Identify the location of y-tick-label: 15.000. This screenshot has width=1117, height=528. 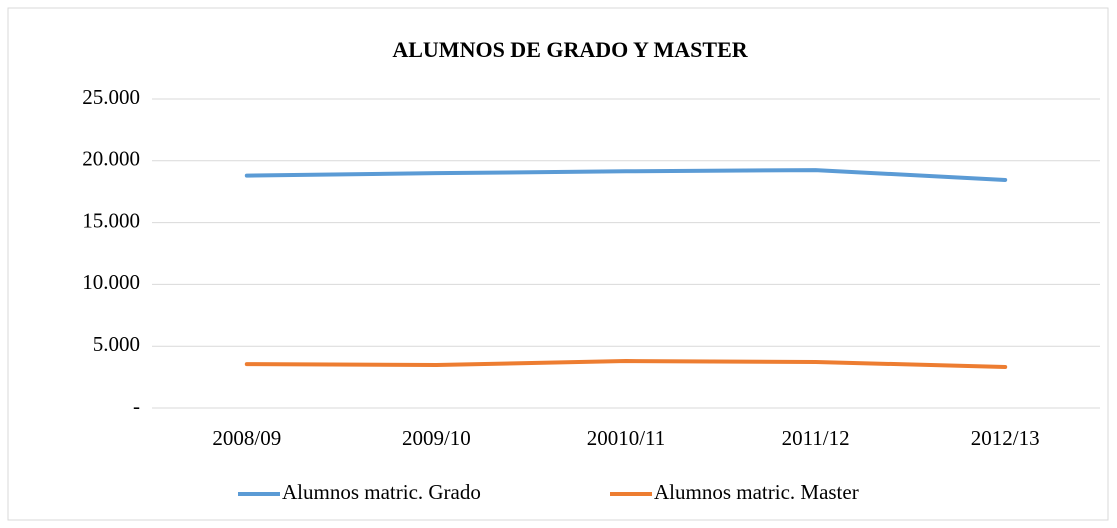
(111, 220).